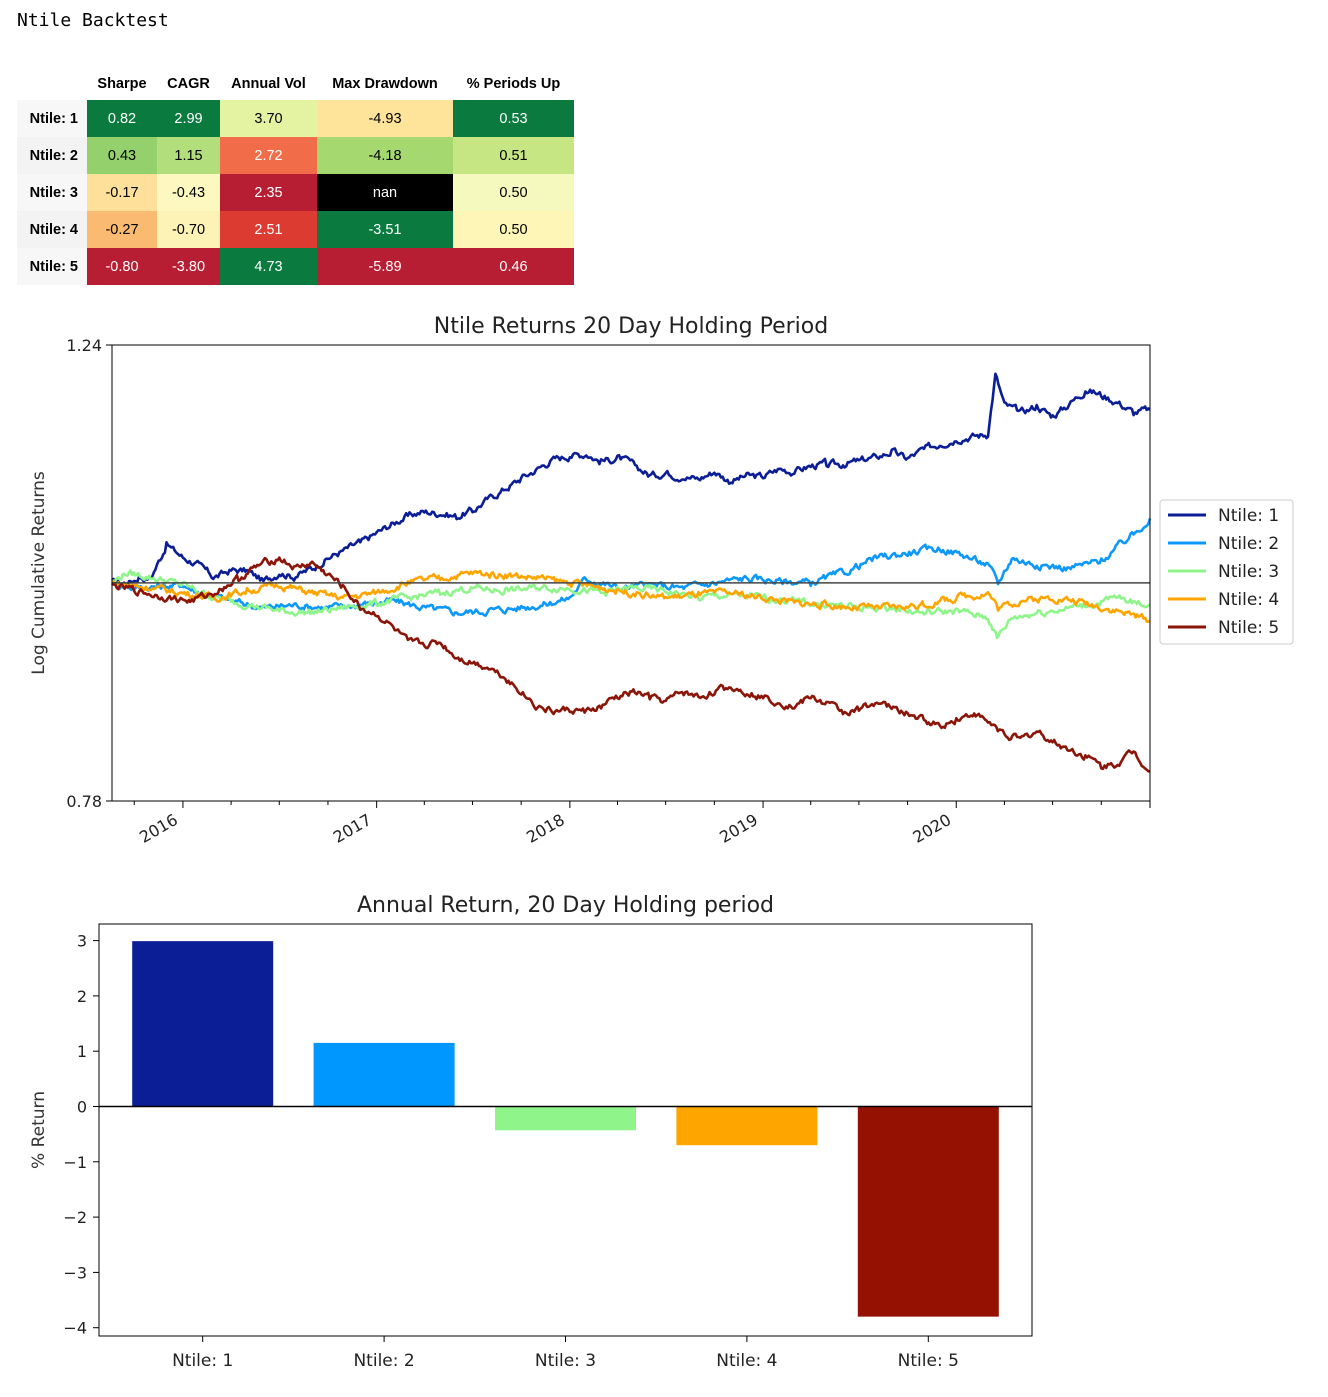 This screenshot has width=1328, height=1397. Describe the element at coordinates (385, 192) in the screenshot. I see `table-cell: nan` at that location.